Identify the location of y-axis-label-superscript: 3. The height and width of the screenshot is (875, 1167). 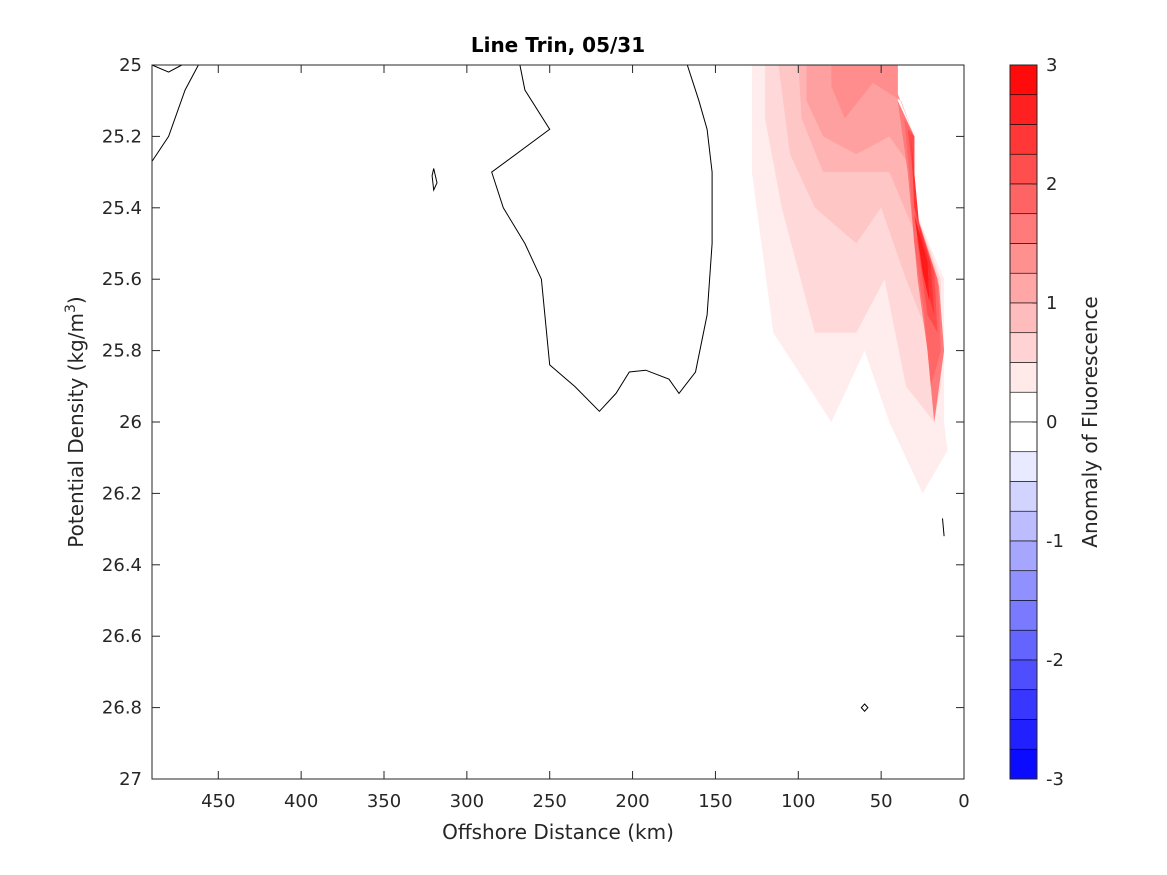
(71, 308).